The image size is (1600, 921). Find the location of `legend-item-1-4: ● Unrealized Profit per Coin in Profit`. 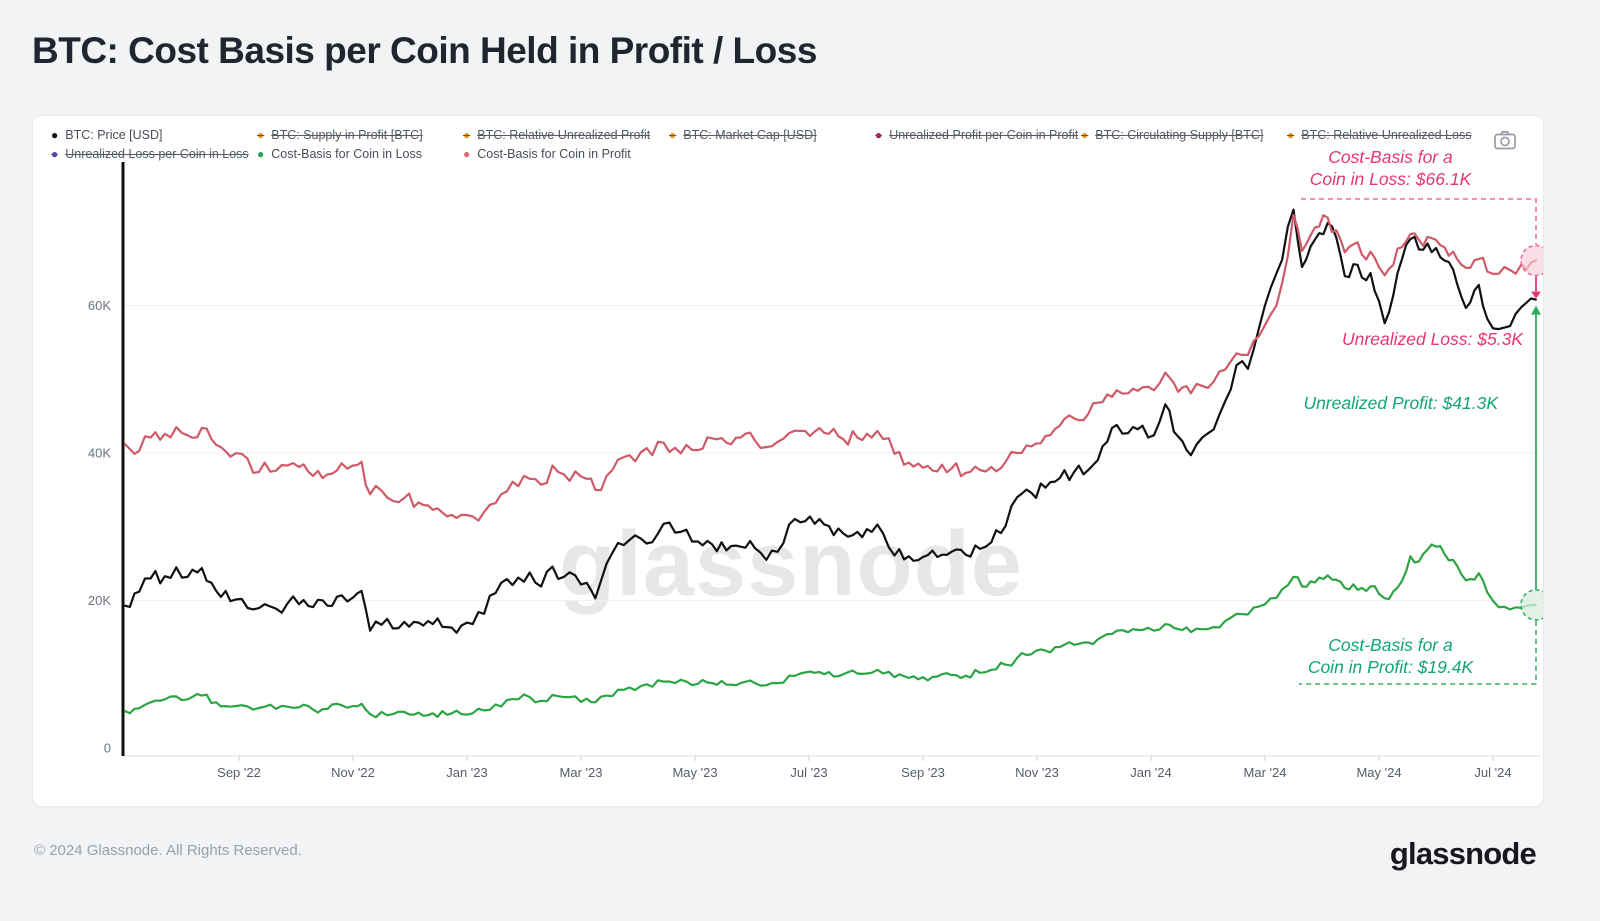

legend-item-1-4: ● Unrealized Profit per Coin in Profit is located at coordinates (978, 135).